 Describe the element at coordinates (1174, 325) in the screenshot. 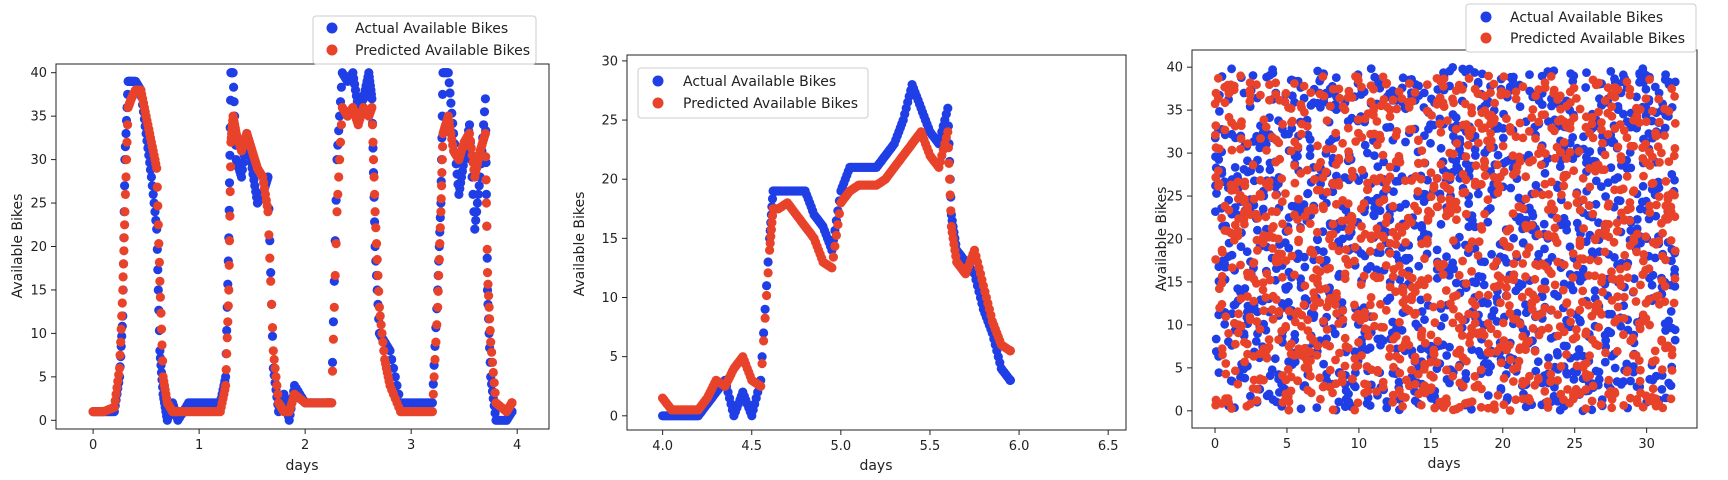

I see `y-tick-label: 10` at that location.